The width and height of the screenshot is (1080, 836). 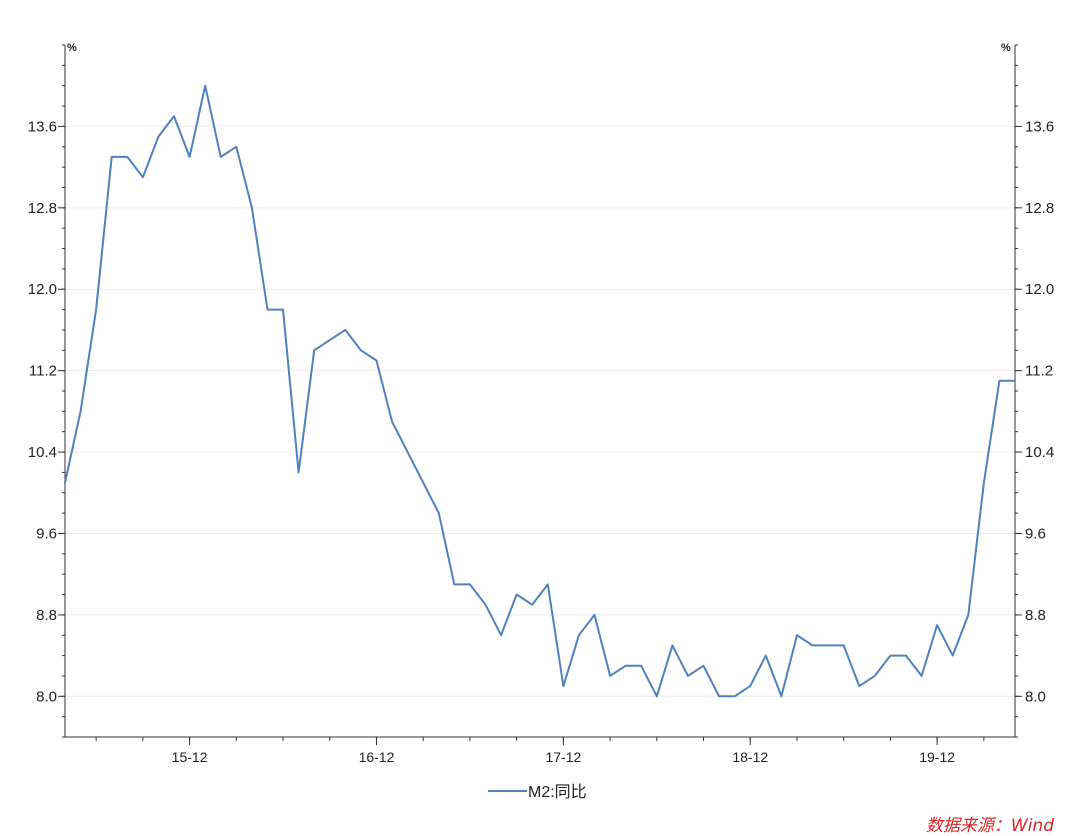 I want to click on y-tick-label-left: 11.2, so click(x=43, y=371).